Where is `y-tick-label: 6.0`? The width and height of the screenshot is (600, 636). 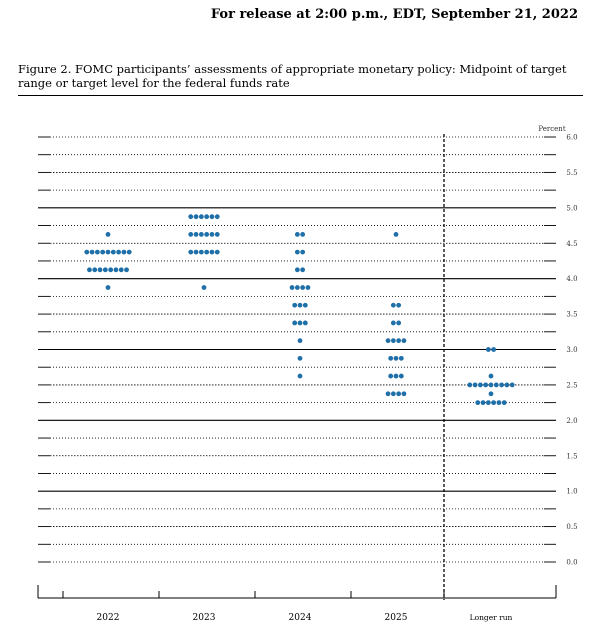
y-tick-label: 6.0 is located at coordinates (571, 138).